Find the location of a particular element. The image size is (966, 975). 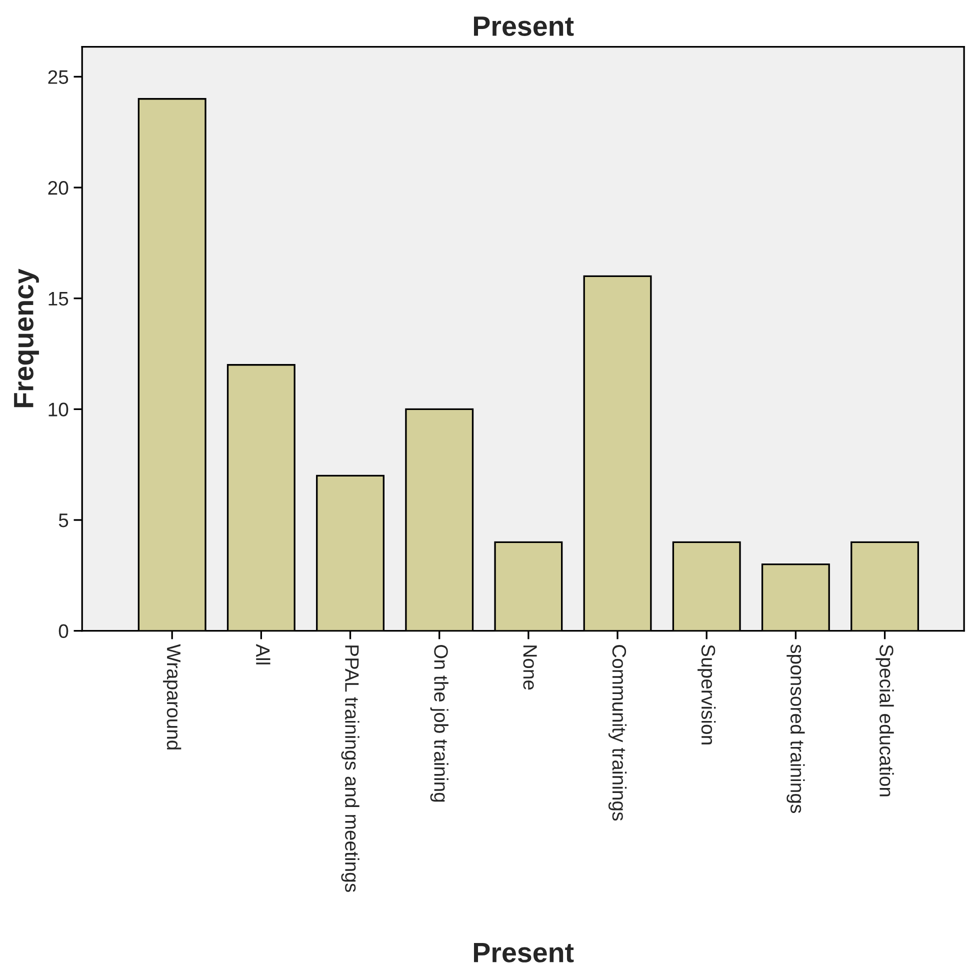

y-tick-label: 0 is located at coordinates (63, 631).